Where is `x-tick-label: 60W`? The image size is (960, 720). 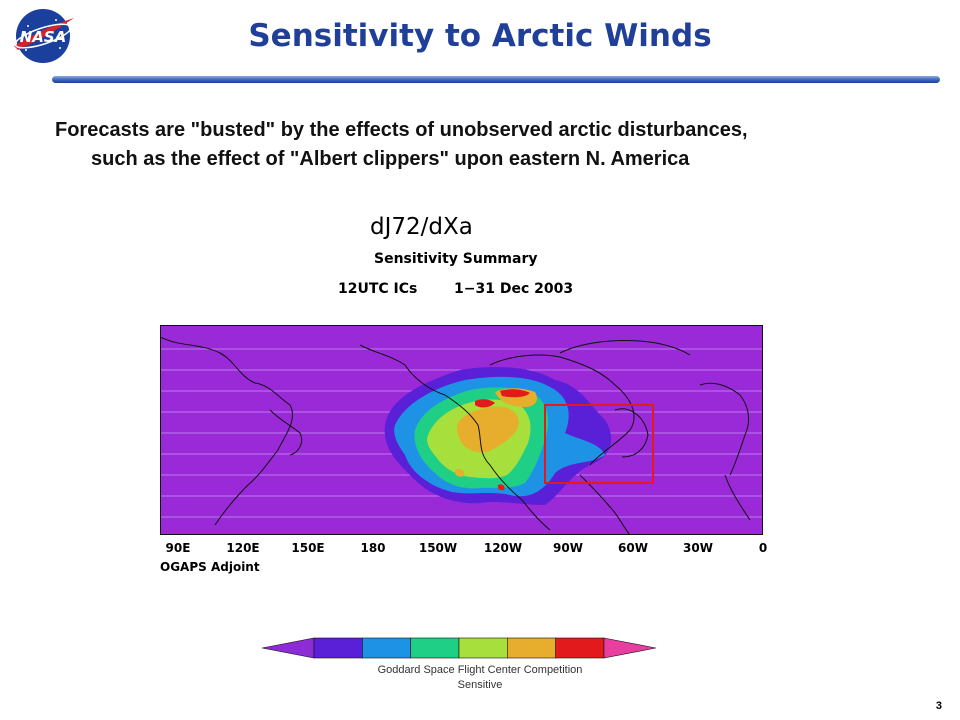
x-tick-label: 60W is located at coordinates (633, 548).